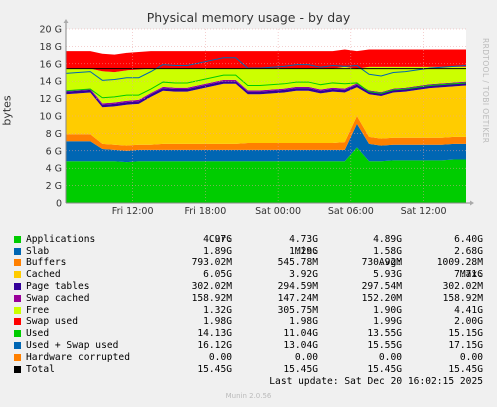 The image size is (497, 407). I want to click on last-update: Last update: Sat Dec 20 16:02:15 2025, so click(376, 381).